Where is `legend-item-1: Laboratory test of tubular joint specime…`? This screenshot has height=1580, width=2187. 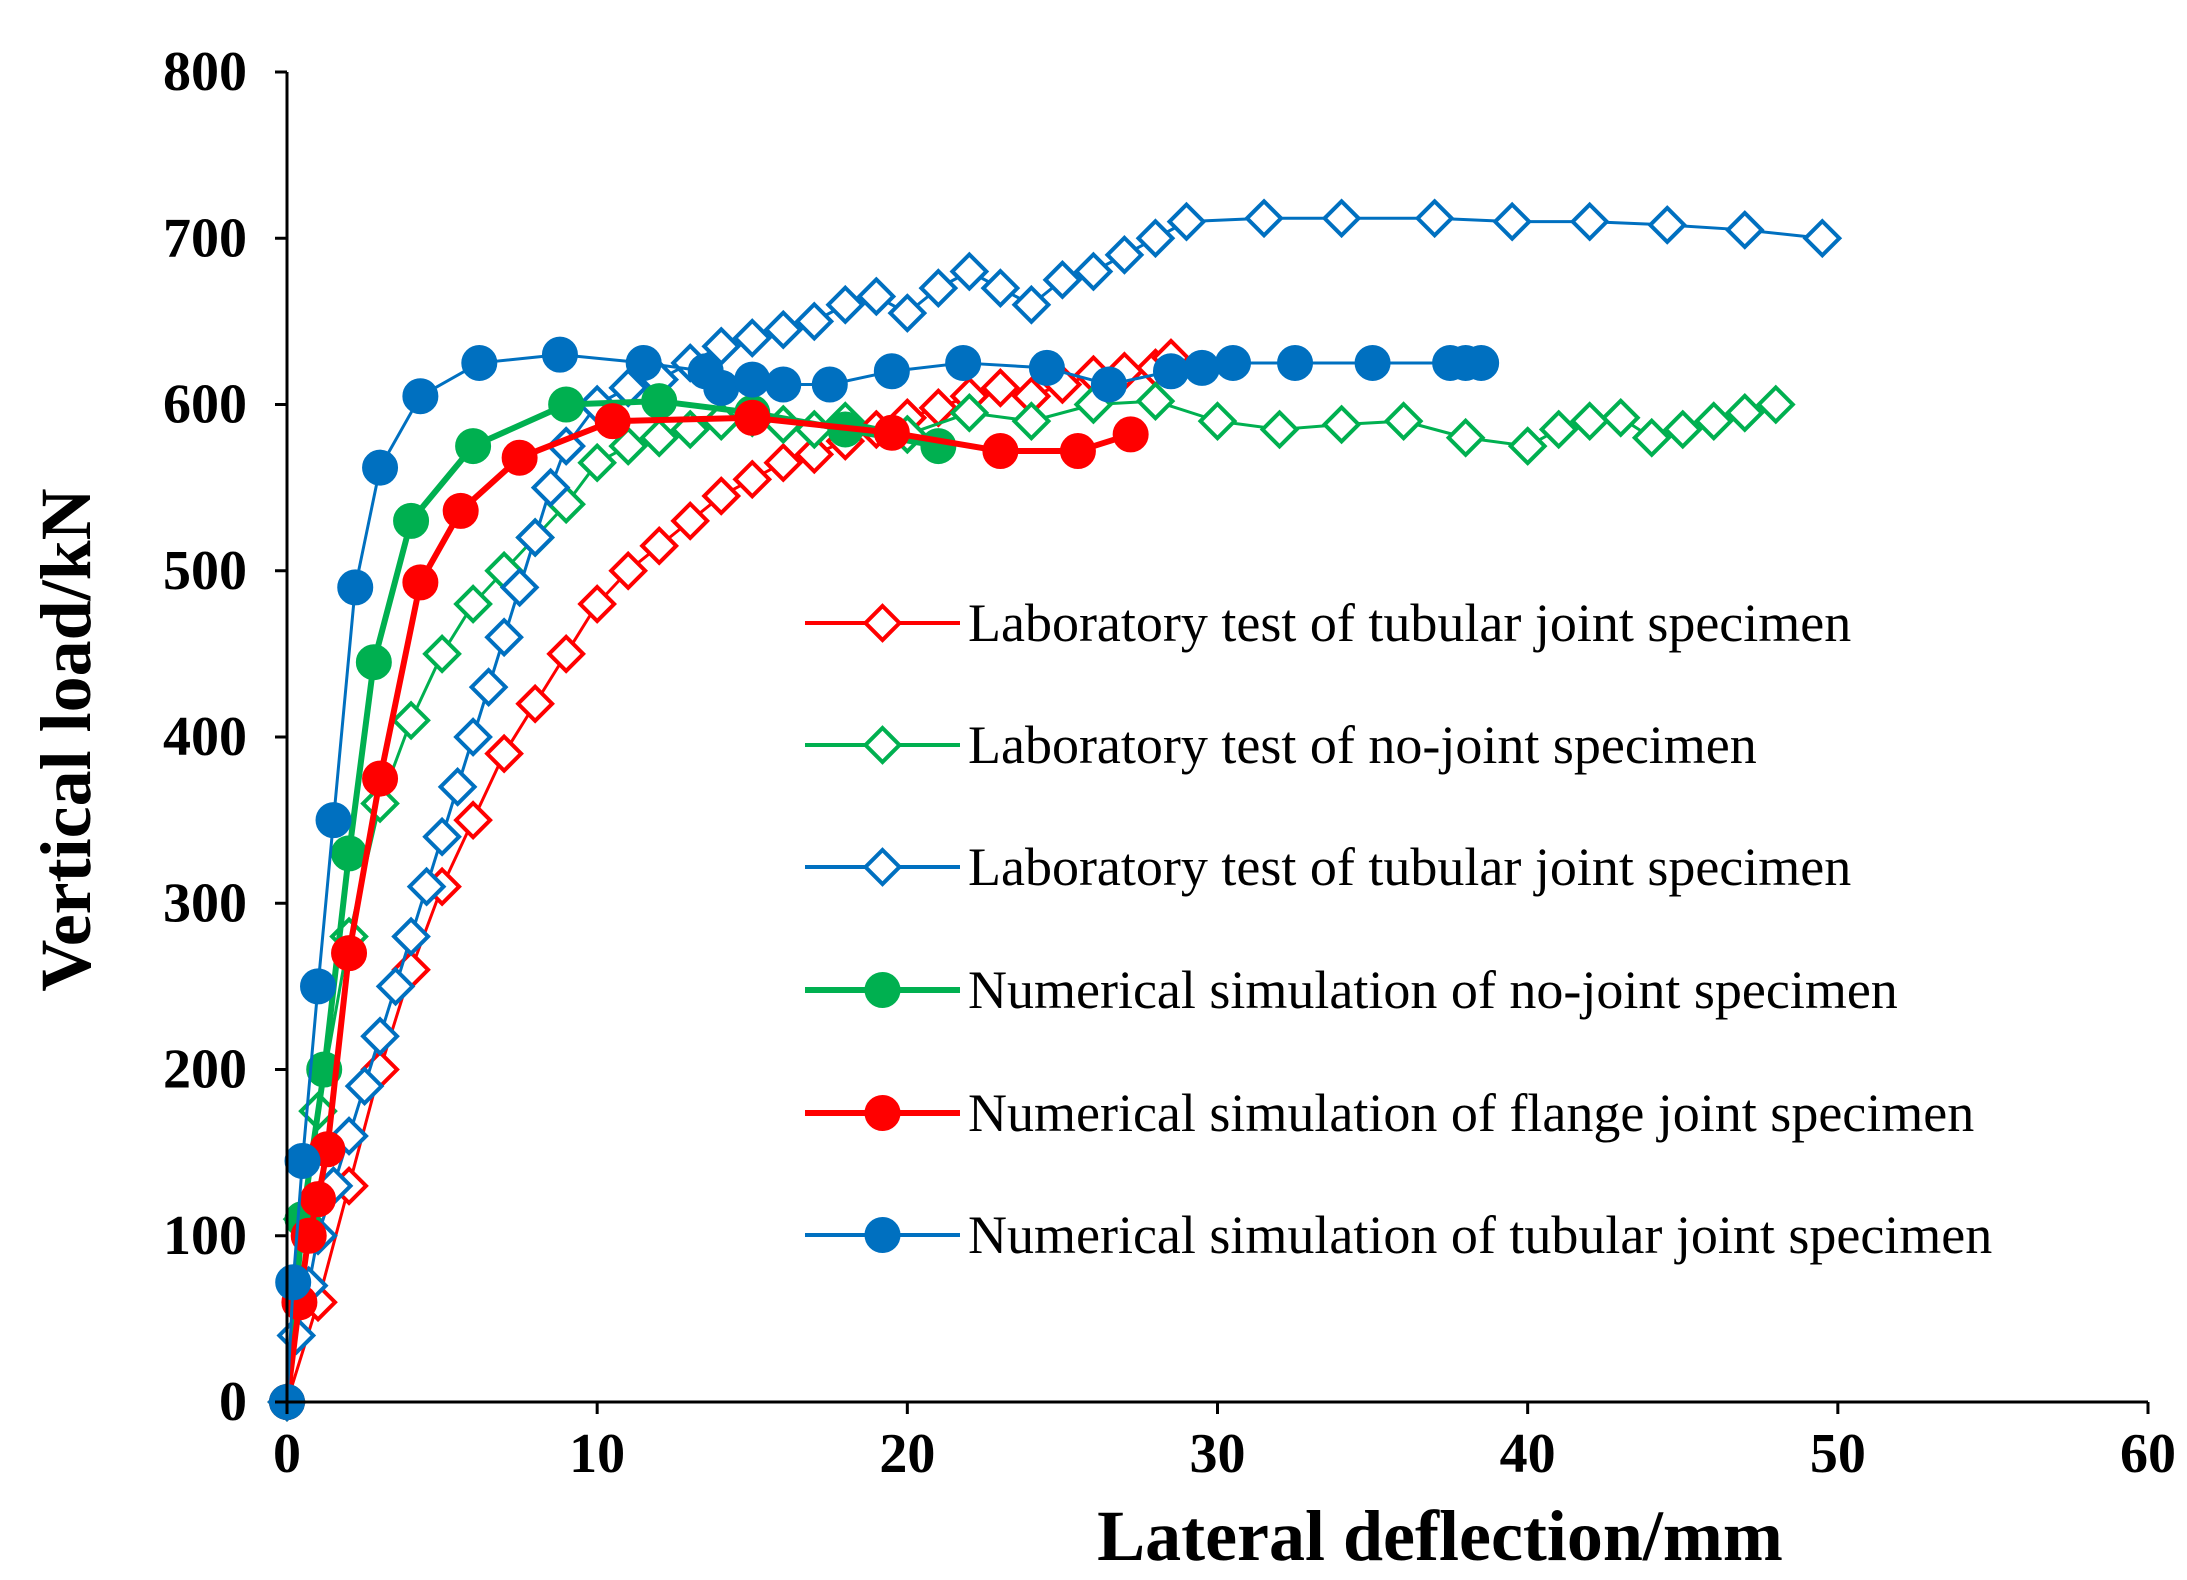
legend-item-1: Laboratory test of tubular joint specime… is located at coordinates (1328, 623).